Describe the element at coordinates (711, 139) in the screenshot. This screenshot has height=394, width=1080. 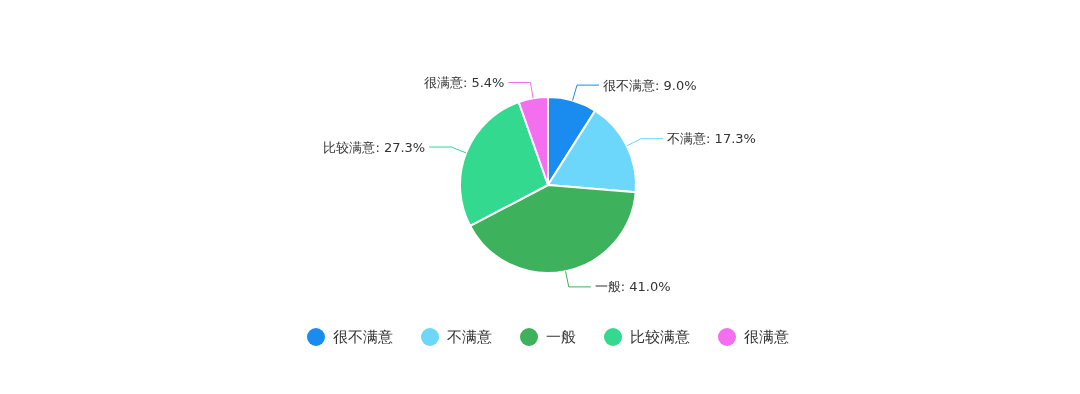
I see `data-label: 不满意: 17.3%` at that location.